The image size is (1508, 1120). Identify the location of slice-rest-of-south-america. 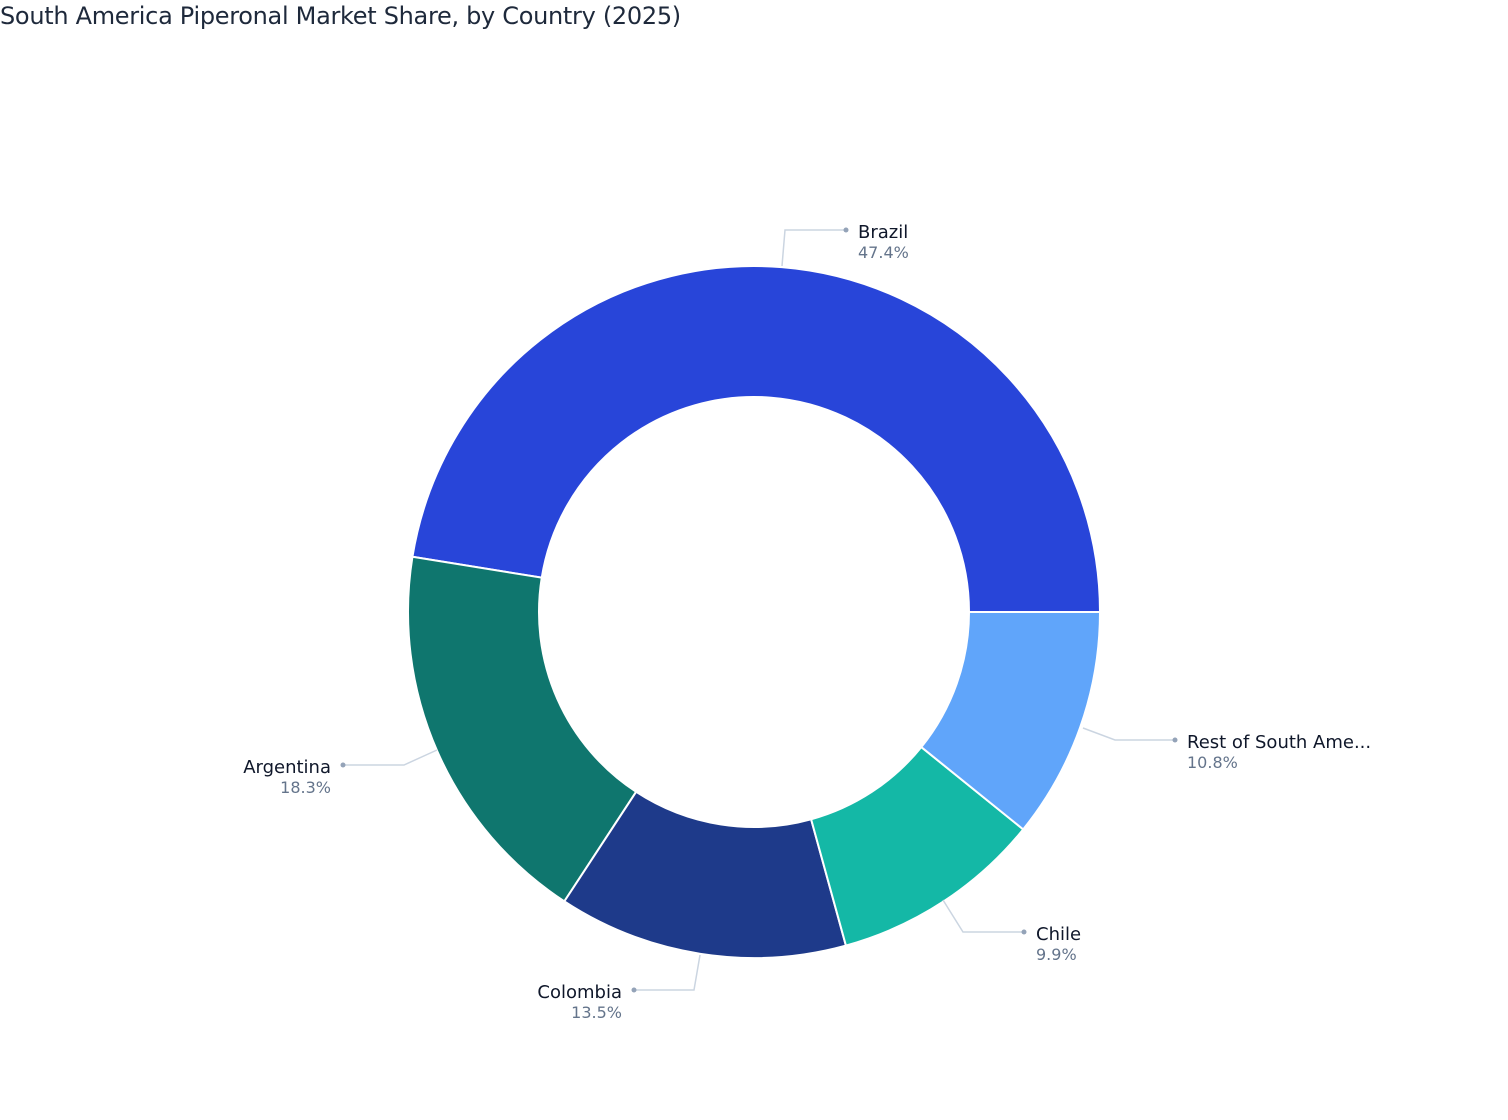
(1010, 721).